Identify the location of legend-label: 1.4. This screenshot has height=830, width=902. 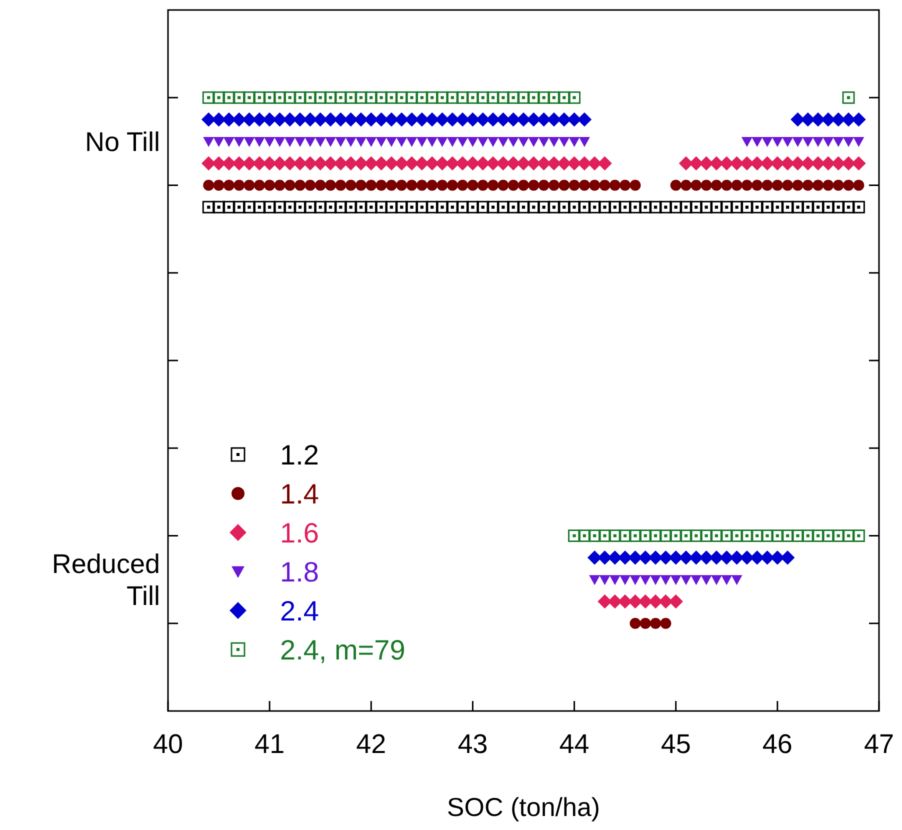
(299, 494).